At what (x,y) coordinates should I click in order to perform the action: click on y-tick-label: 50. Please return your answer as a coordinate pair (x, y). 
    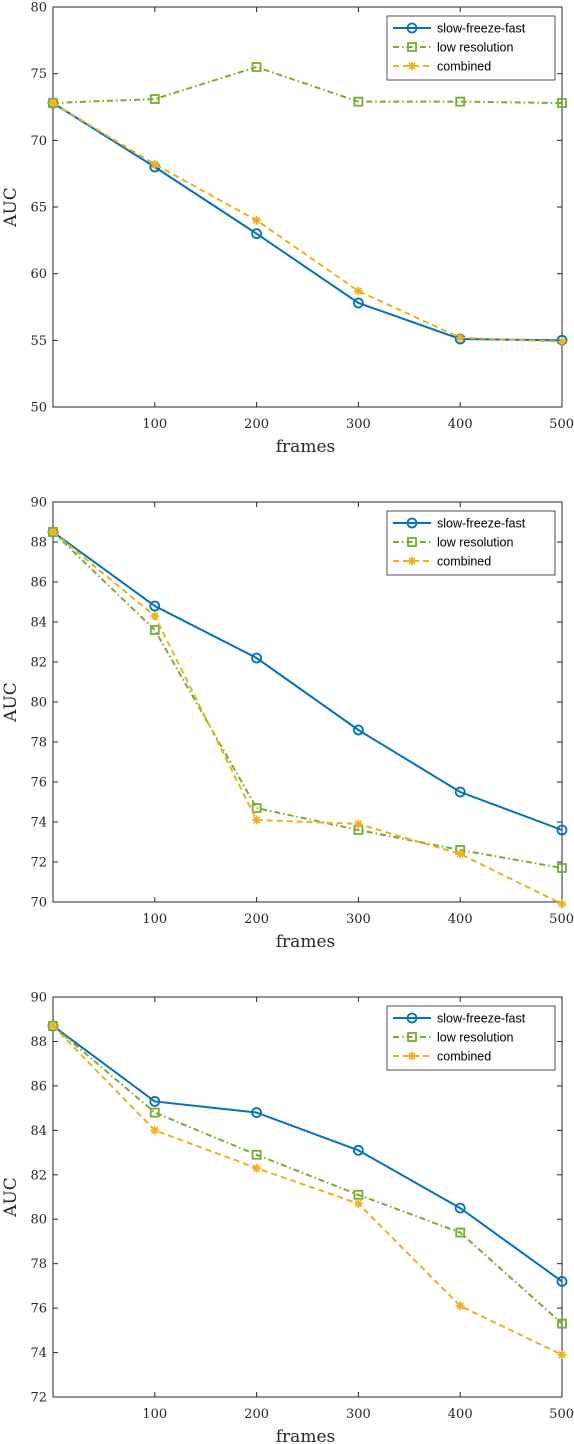
    Looking at the image, I should click on (38, 408).